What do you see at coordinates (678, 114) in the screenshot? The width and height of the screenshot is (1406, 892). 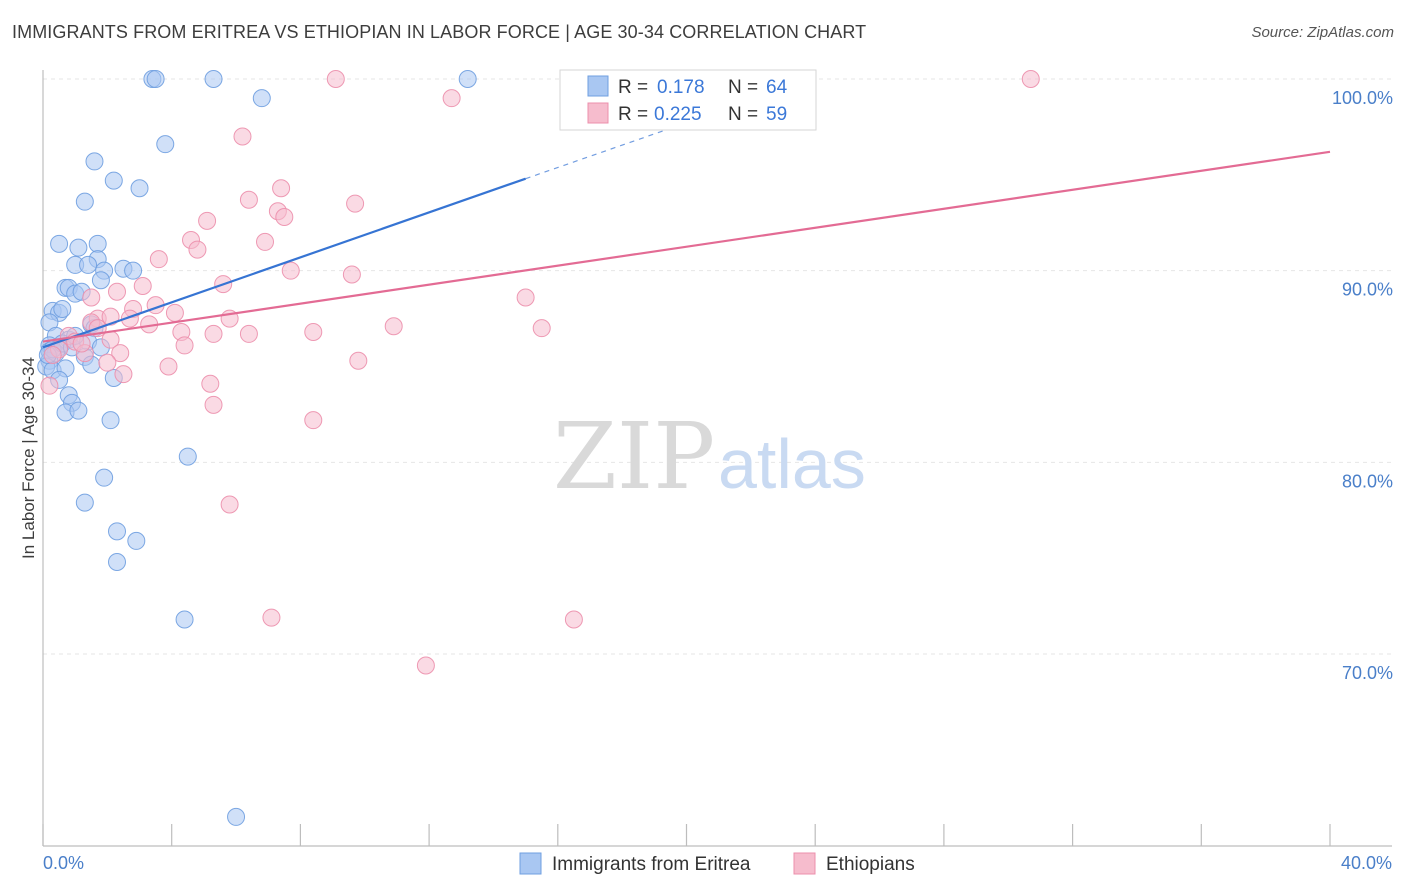 I see `legend-r-value-2: 0.225` at bounding box center [678, 114].